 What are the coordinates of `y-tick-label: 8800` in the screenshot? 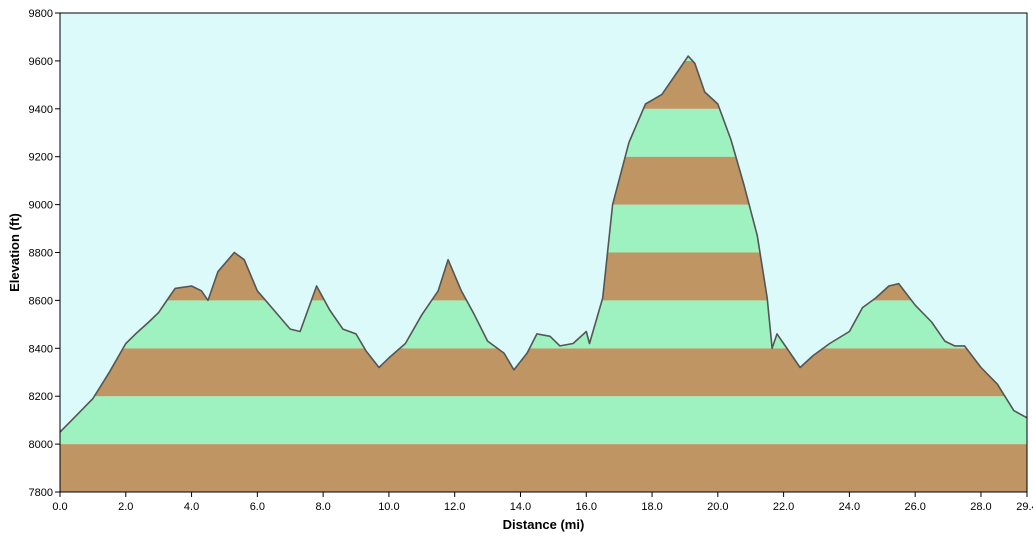 It's located at (41, 254).